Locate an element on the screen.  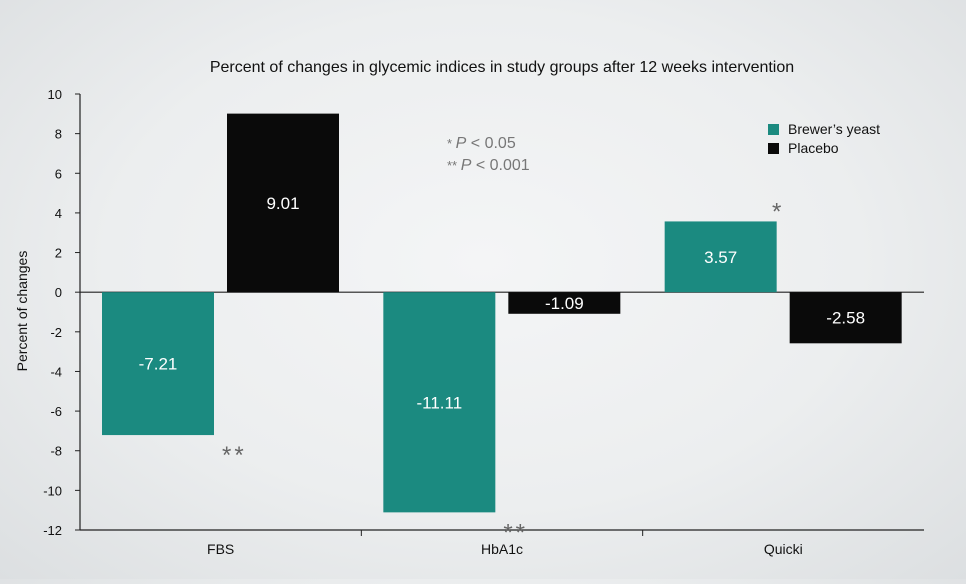
bar-value-label: -2.58 is located at coordinates (845, 318).